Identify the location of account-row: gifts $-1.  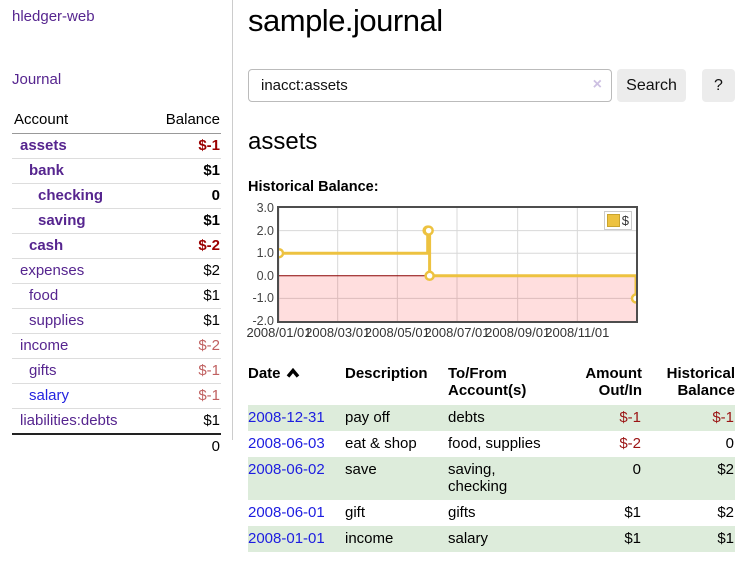
(116, 371).